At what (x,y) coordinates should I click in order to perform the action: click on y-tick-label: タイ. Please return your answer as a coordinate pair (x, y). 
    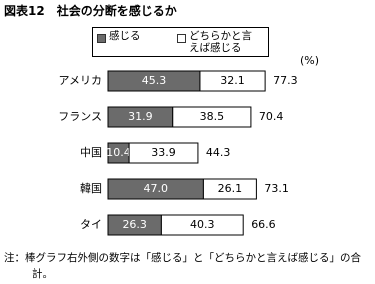
    Looking at the image, I should click on (91, 224).